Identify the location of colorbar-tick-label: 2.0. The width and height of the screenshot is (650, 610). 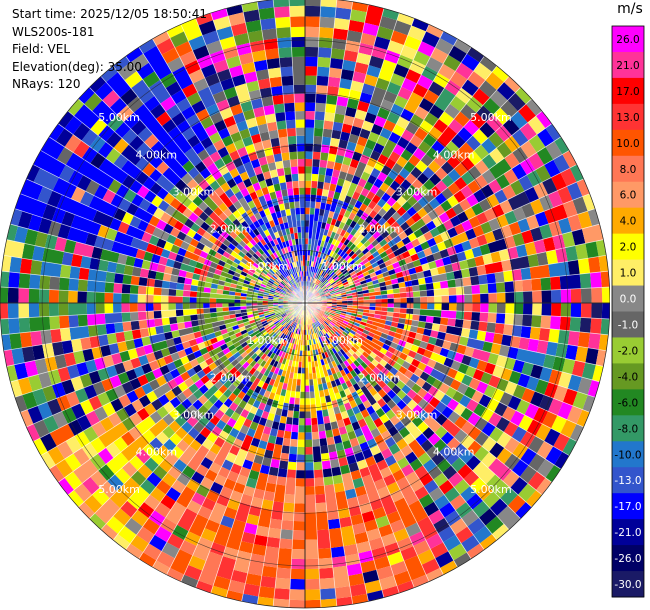
(628, 248).